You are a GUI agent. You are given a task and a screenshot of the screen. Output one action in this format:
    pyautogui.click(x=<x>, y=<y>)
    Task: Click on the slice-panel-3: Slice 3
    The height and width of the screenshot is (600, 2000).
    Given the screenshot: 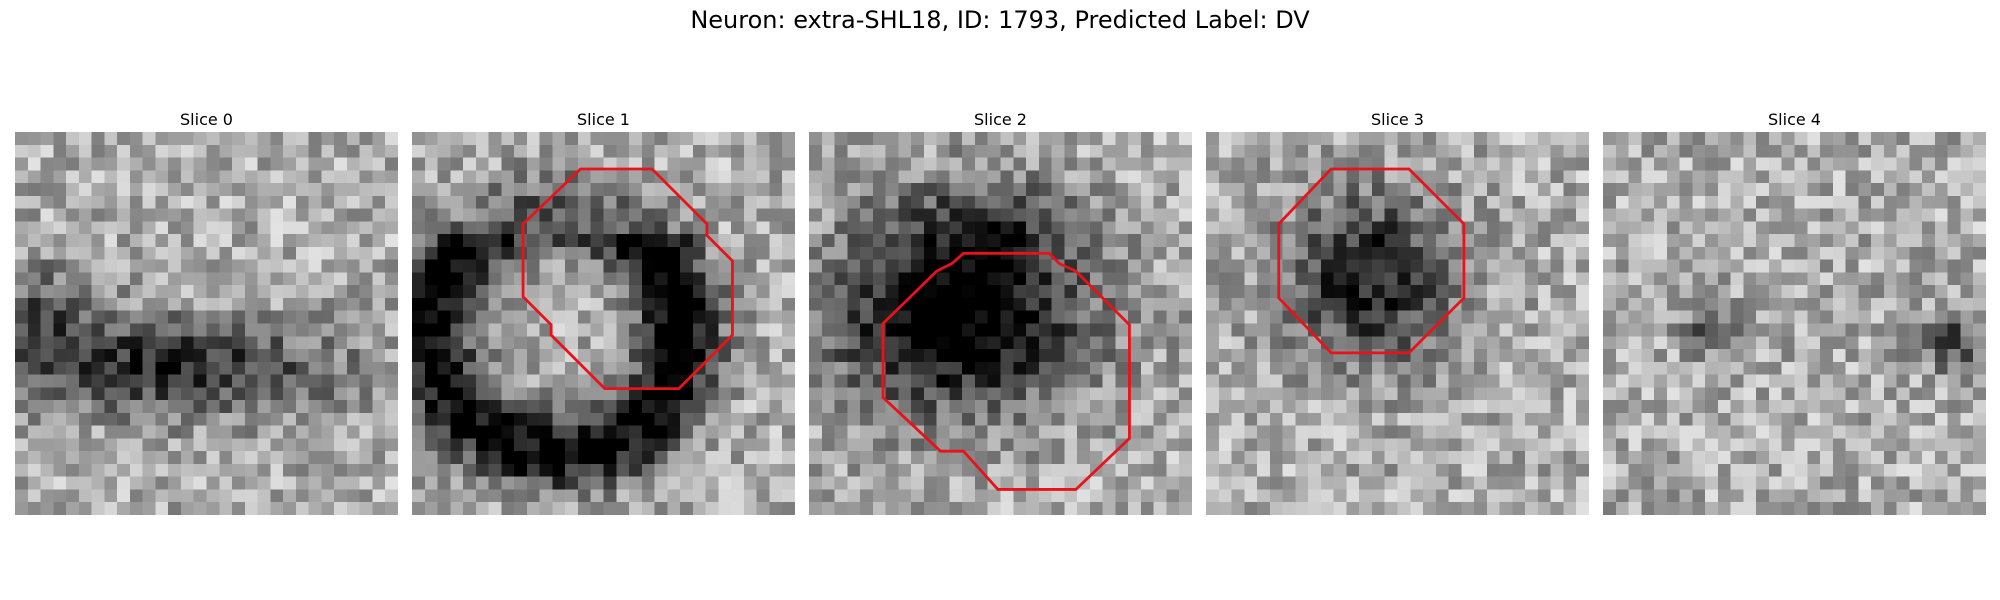 What is the action you would take?
    pyautogui.click(x=1397, y=311)
    